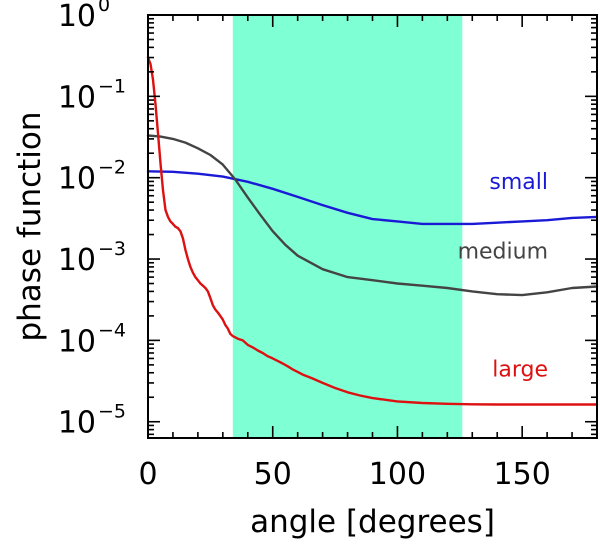 Image resolution: width=600 pixels, height=544 pixels. What do you see at coordinates (372, 198) in the screenshot?
I see `series-line-small` at bounding box center [372, 198].